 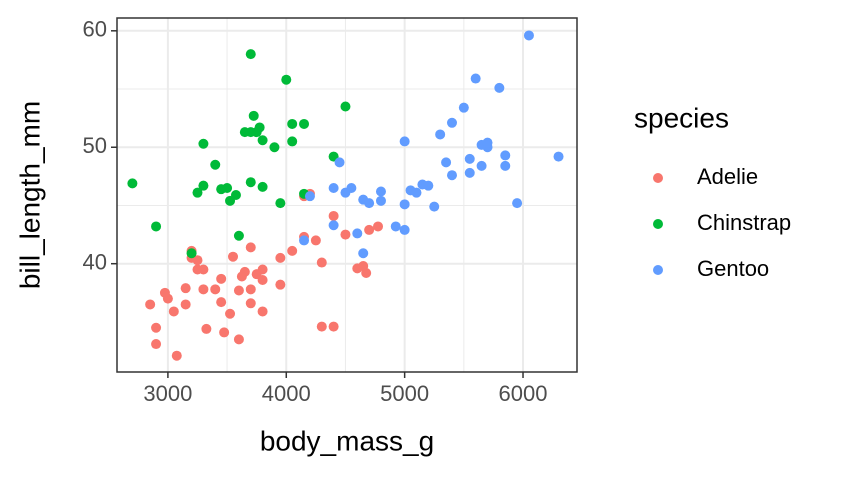 What do you see at coordinates (523, 393) in the screenshot?
I see `x-tick-label: 6000` at bounding box center [523, 393].